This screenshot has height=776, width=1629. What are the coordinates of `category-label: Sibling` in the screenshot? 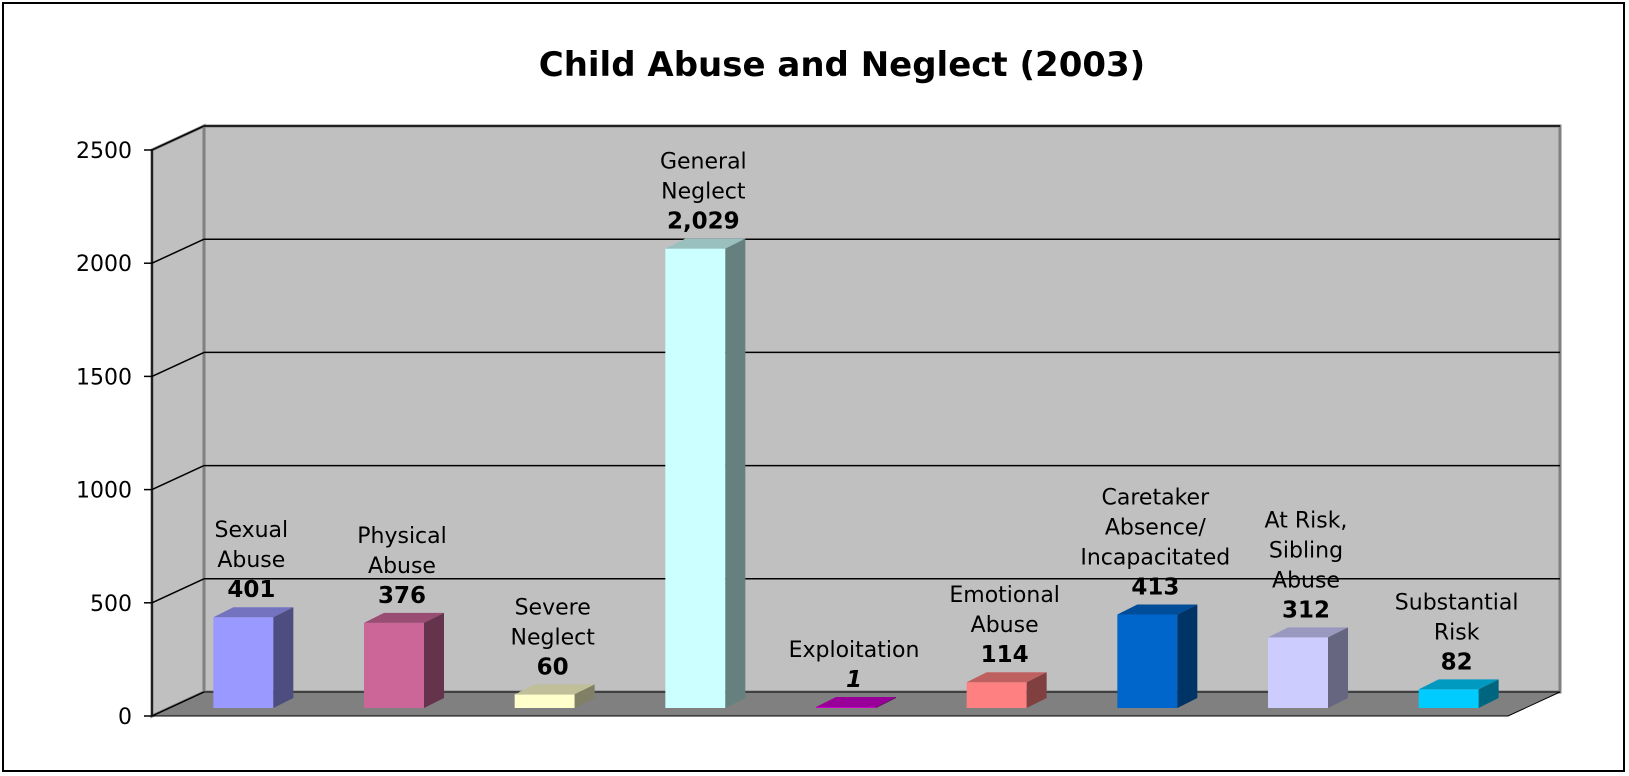 It's located at (1306, 550).